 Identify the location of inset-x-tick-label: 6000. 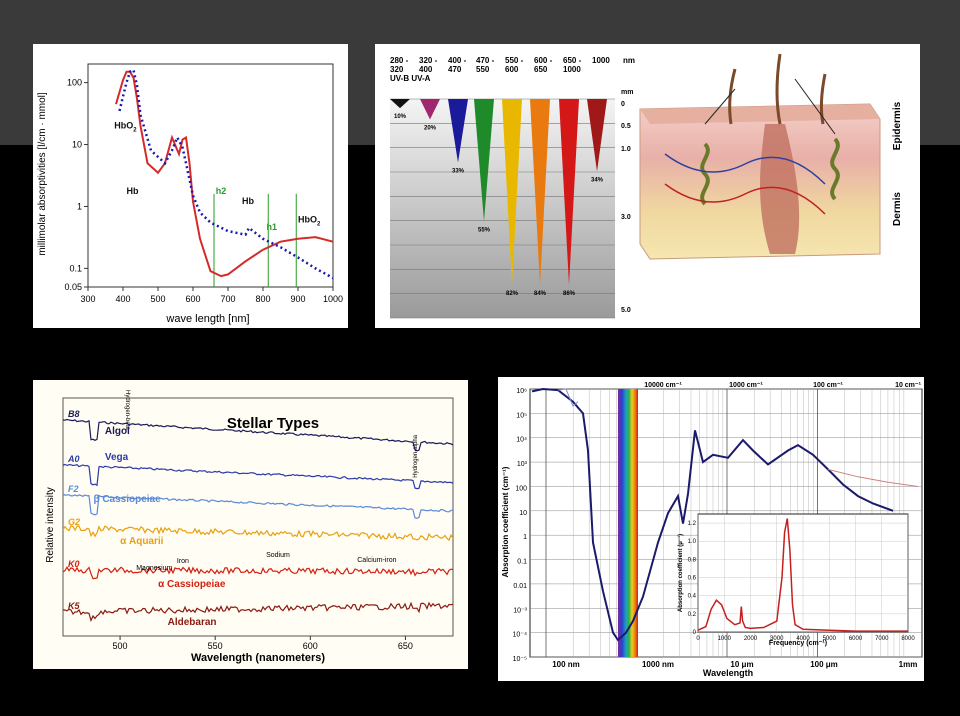
(856, 639).